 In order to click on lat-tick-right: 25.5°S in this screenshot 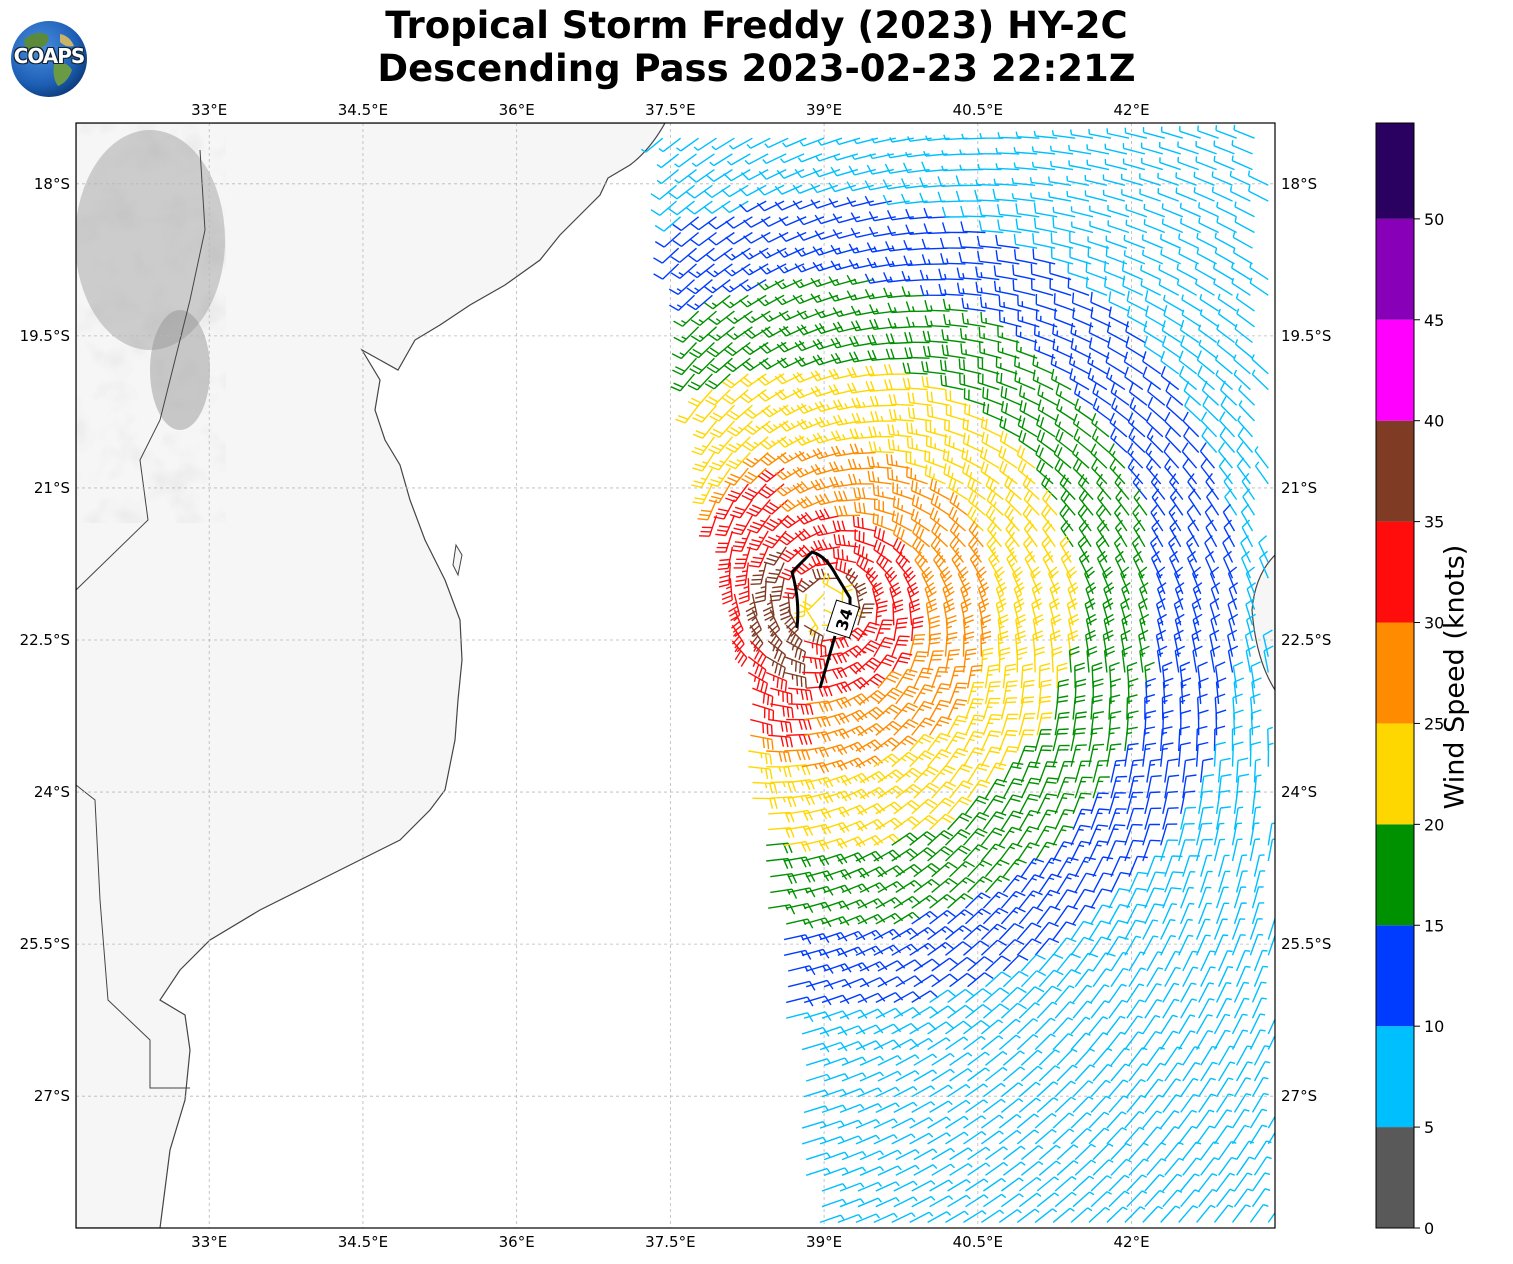, I will do `click(1306, 944)`.